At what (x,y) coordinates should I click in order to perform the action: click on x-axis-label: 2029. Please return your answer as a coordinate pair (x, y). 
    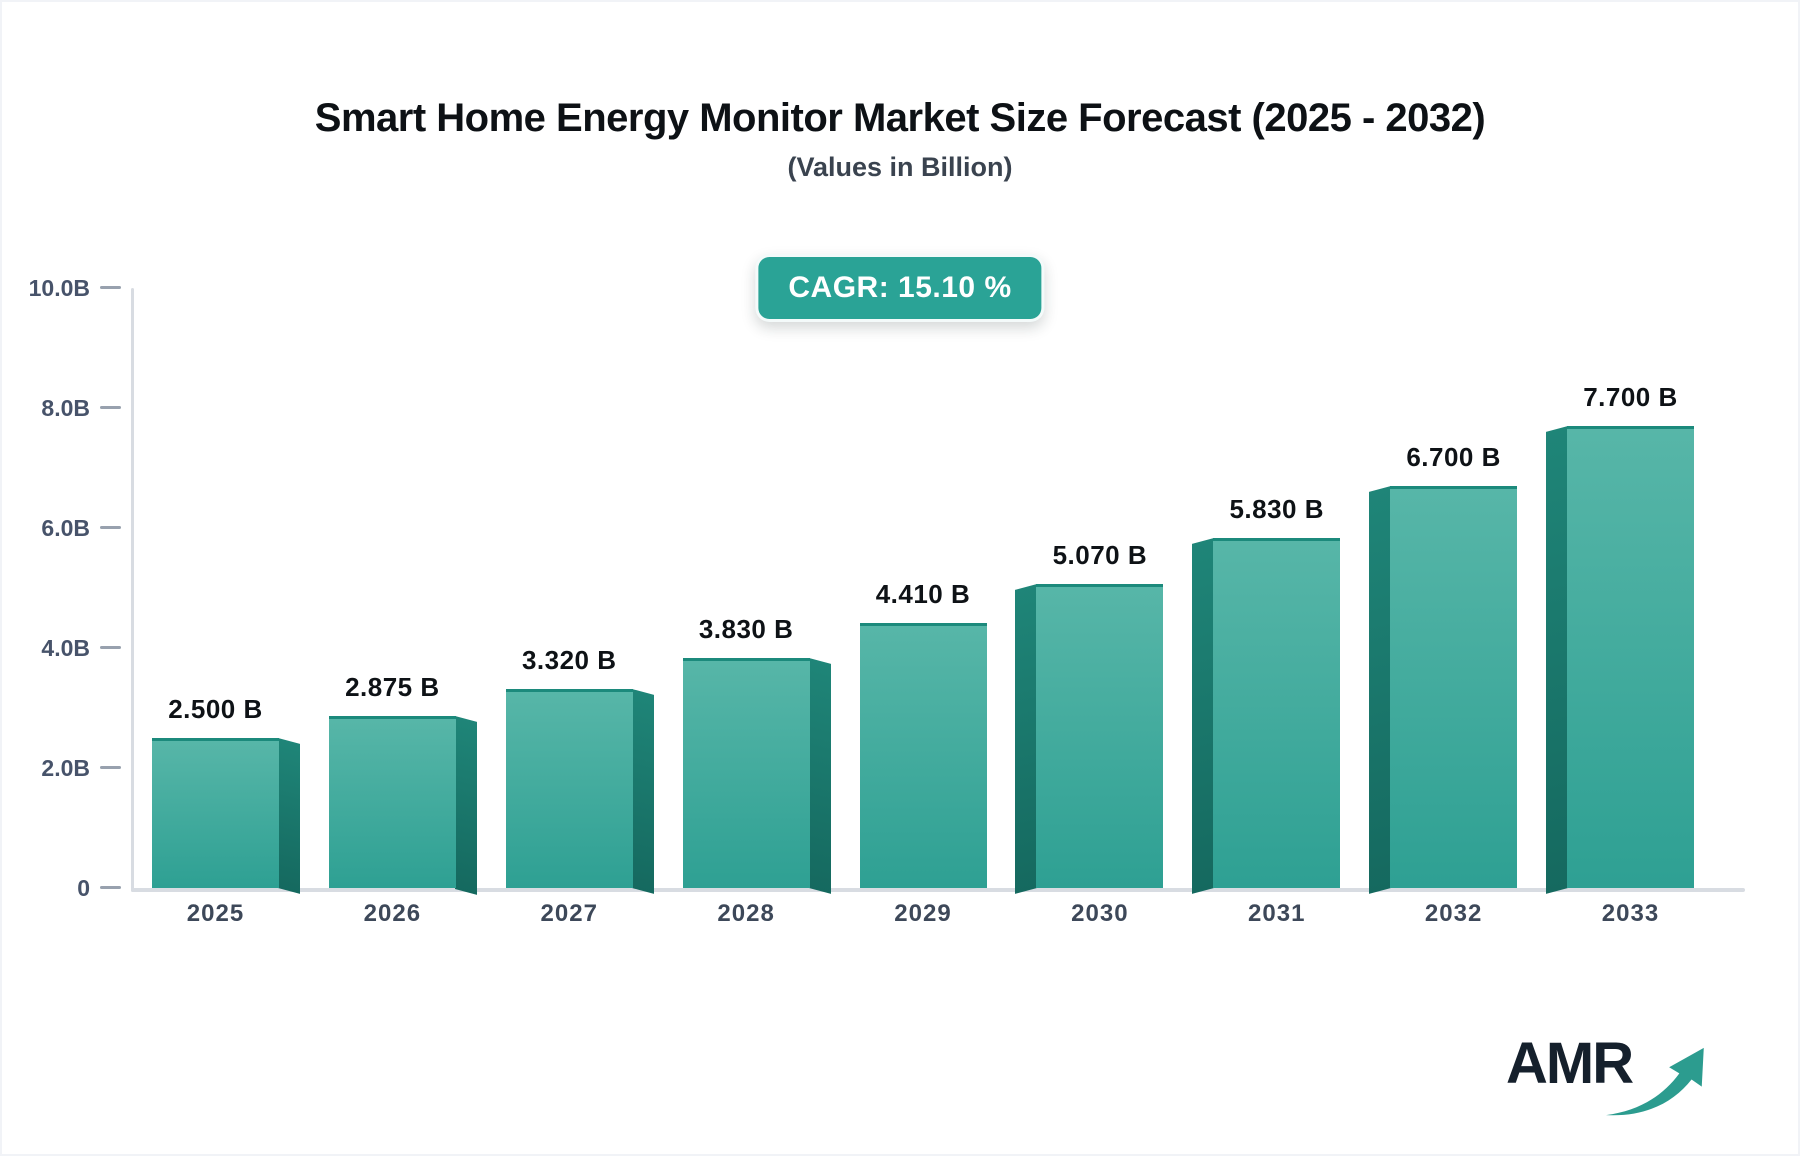
    Looking at the image, I should click on (923, 913).